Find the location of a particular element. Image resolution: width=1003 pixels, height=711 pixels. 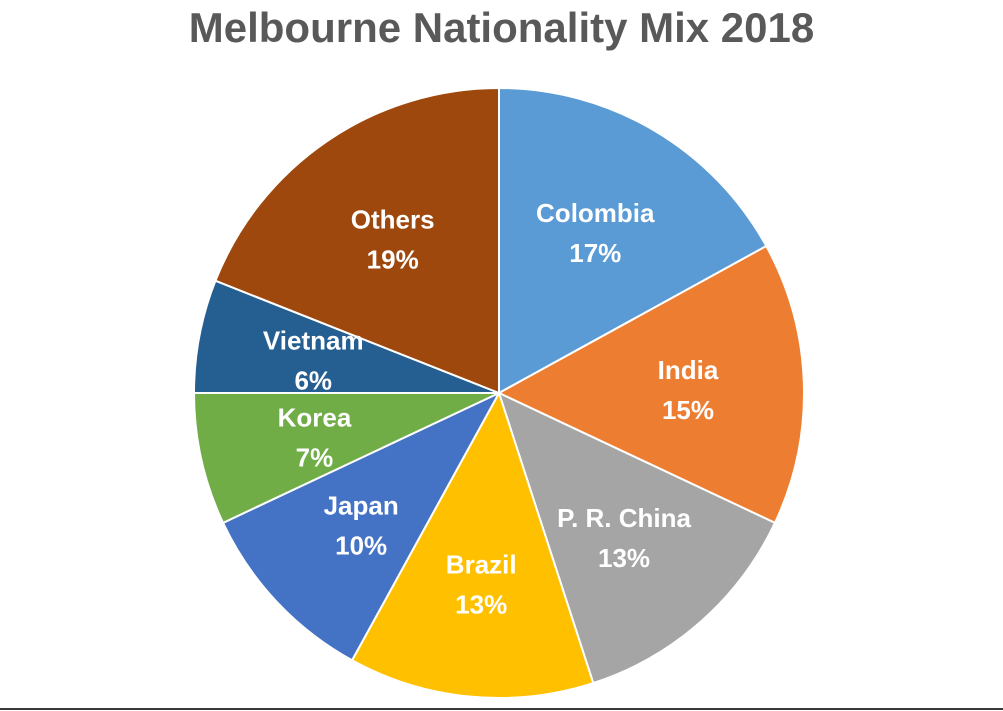

slice-value-p-r-china: 13% is located at coordinates (624, 558).